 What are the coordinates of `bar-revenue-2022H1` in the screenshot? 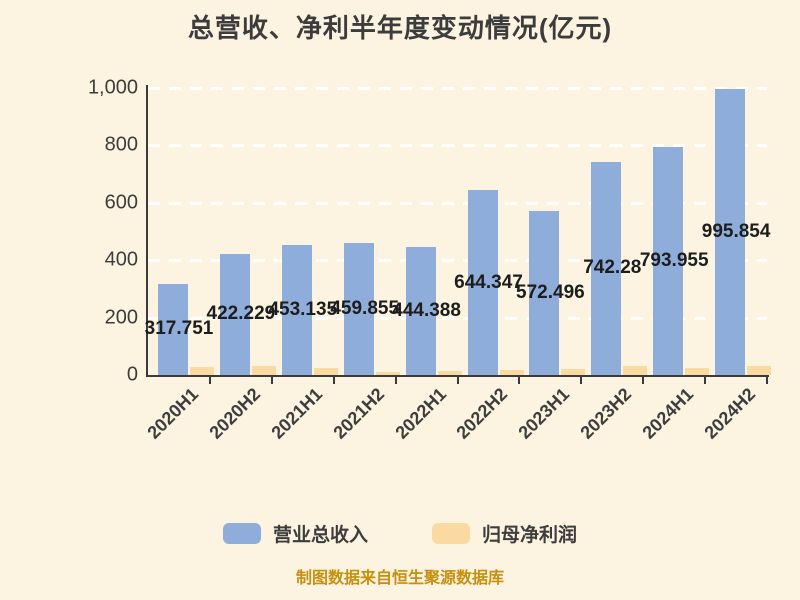 It's located at (420, 311).